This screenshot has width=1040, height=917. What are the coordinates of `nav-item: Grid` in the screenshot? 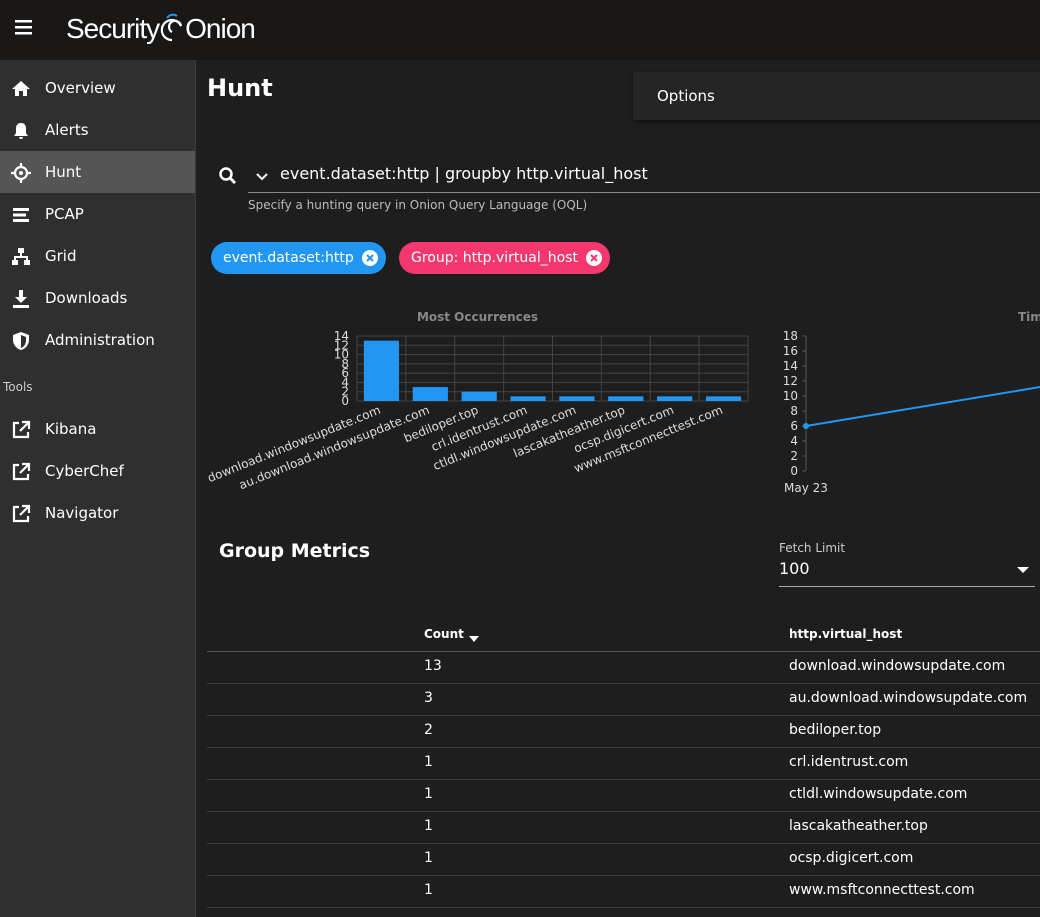 It's located at (97, 256).